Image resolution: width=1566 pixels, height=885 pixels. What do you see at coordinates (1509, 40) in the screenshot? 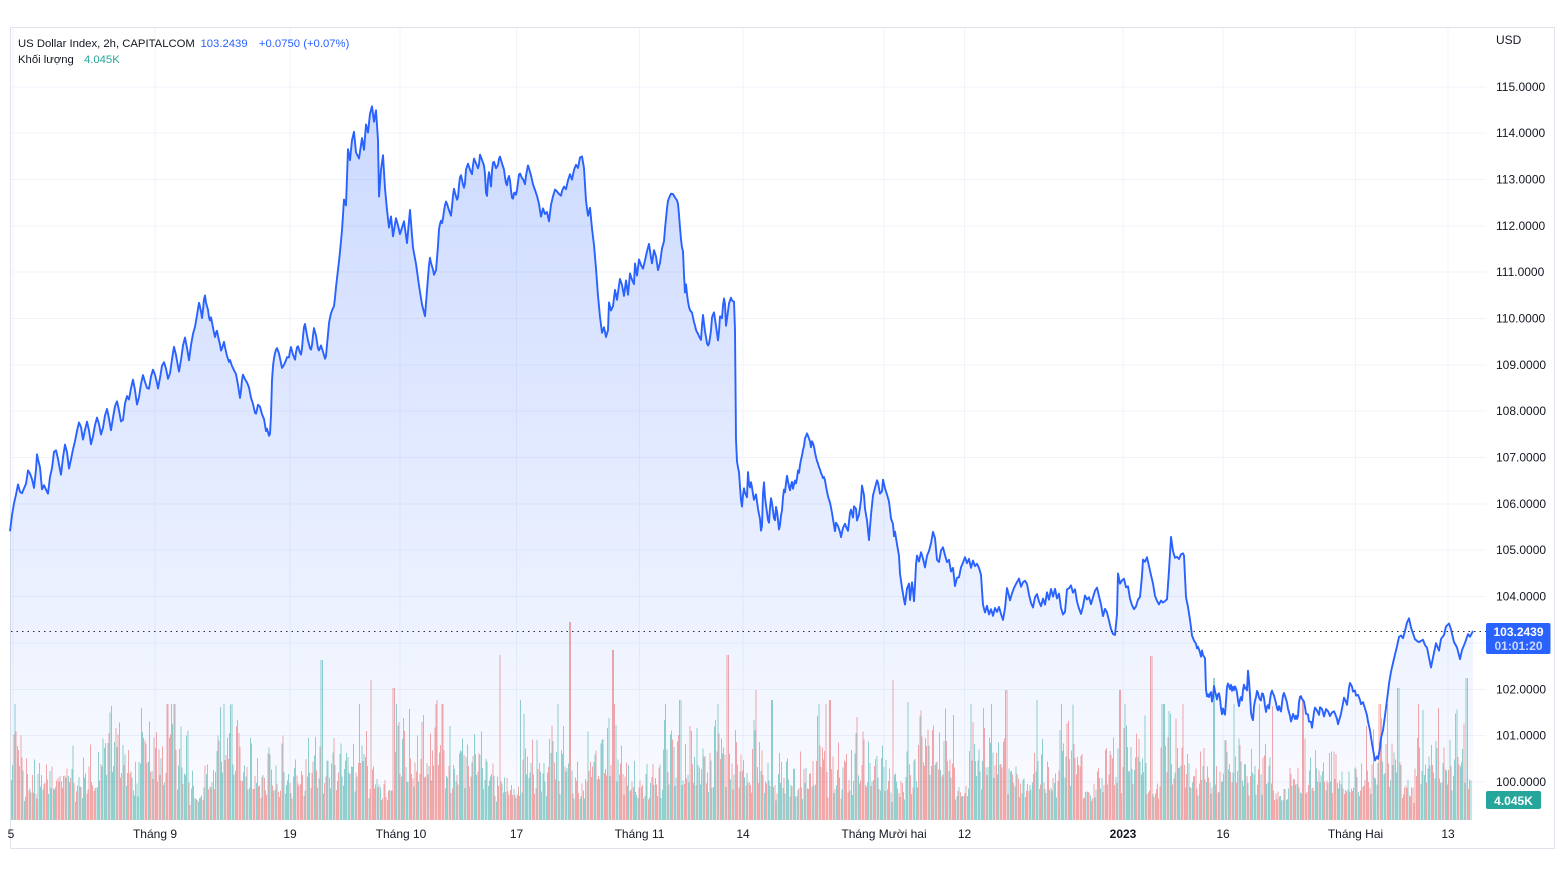
I see `svg-text: USD` at bounding box center [1509, 40].